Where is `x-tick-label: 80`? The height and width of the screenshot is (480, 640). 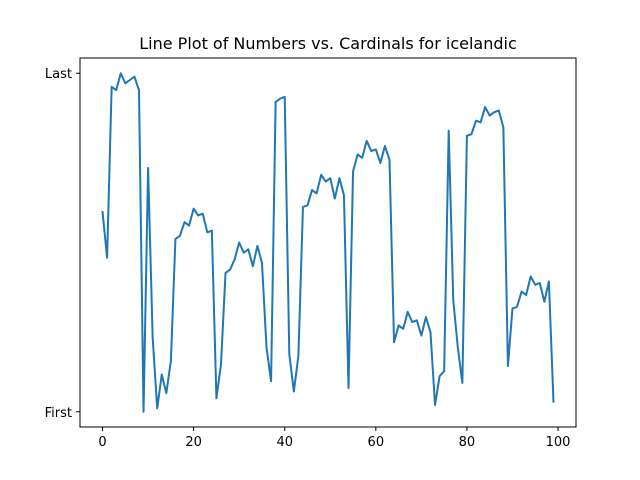
x-tick-label: 80 is located at coordinates (467, 442).